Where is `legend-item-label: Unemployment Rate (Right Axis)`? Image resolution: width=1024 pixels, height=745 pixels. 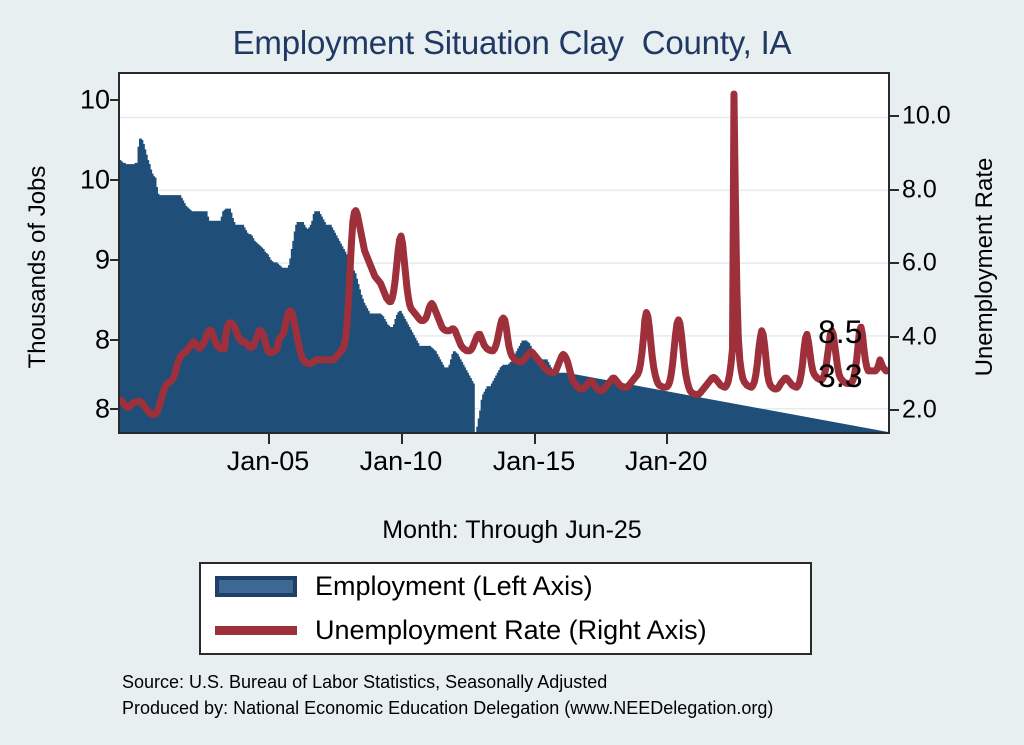
legend-item-label: Unemployment Rate (Right Axis) is located at coordinates (511, 629).